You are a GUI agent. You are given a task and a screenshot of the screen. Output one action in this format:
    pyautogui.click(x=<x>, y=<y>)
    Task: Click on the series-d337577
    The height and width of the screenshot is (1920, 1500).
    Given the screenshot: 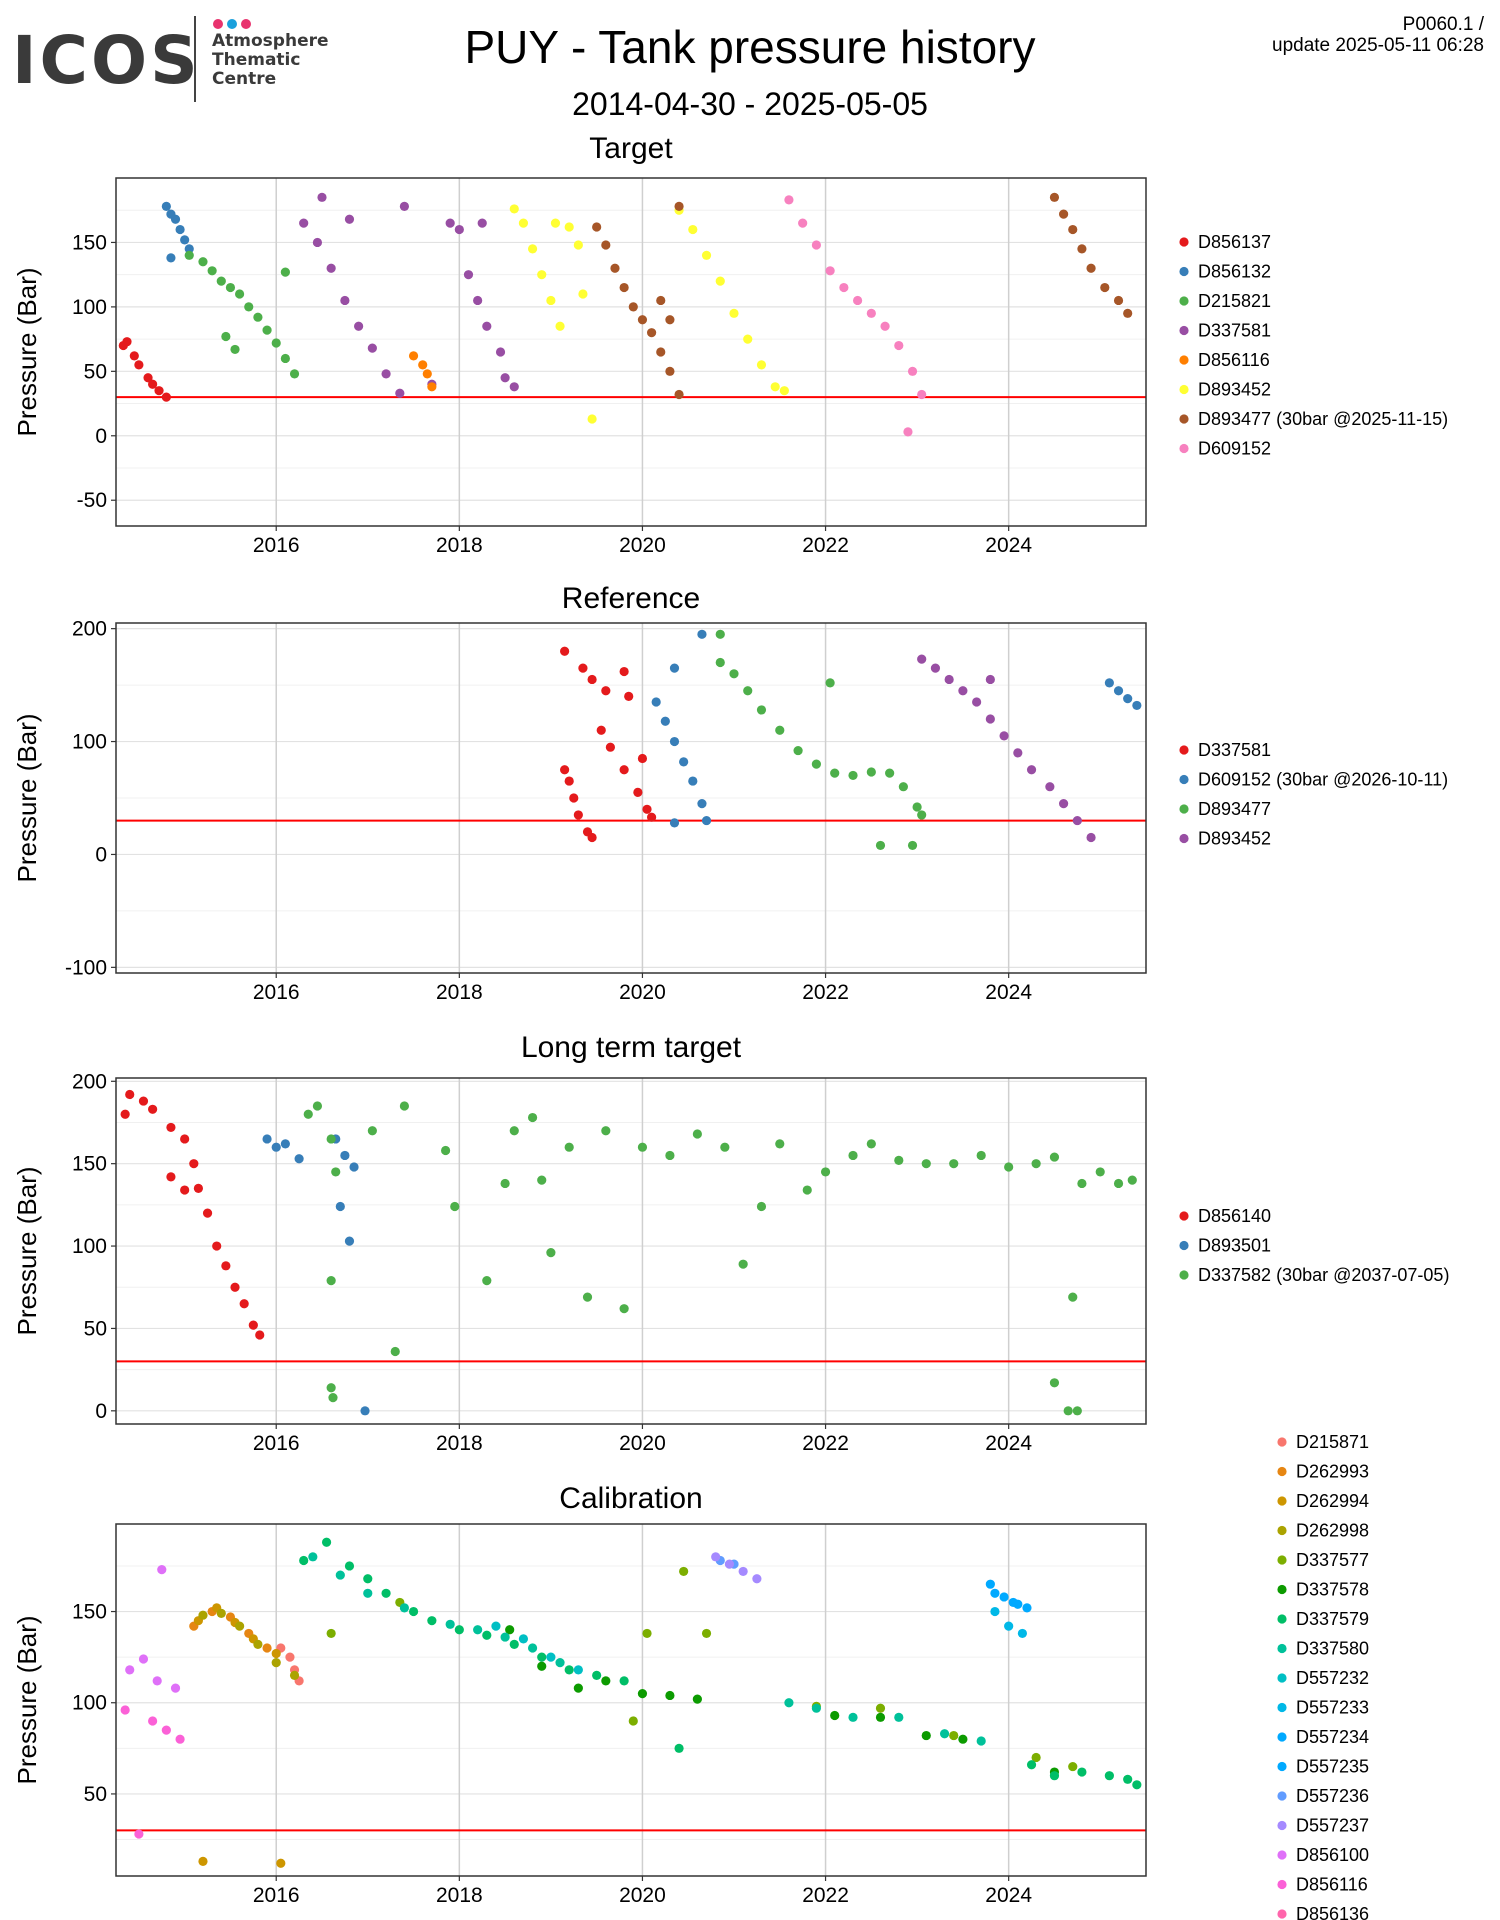 What is the action you would take?
    pyautogui.click(x=702, y=1669)
    